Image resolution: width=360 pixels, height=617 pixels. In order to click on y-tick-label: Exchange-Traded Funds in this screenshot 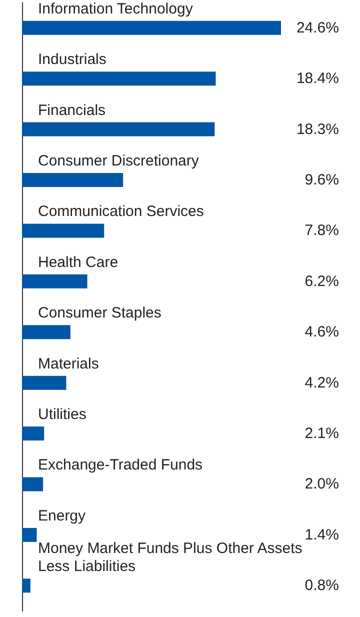, I will do `click(120, 465)`.